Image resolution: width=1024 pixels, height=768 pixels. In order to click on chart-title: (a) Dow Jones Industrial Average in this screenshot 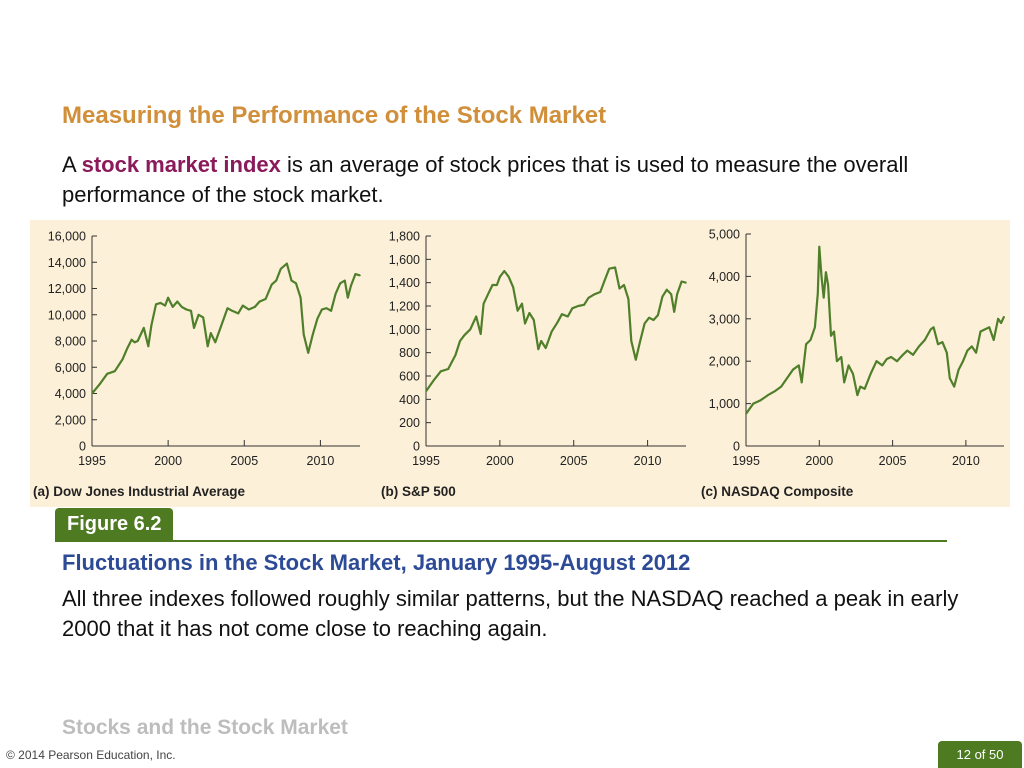, I will do `click(139, 491)`.